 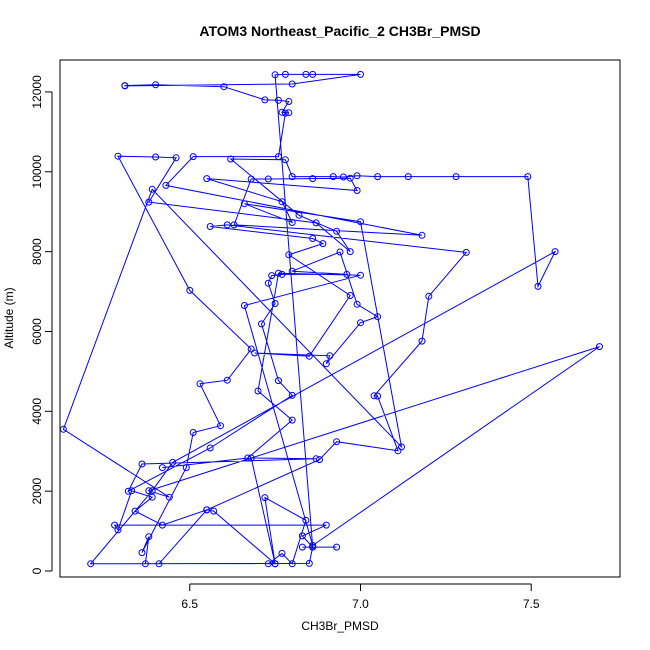 What do you see at coordinates (37, 331) in the screenshot?
I see `y-tick-label: 6000` at bounding box center [37, 331].